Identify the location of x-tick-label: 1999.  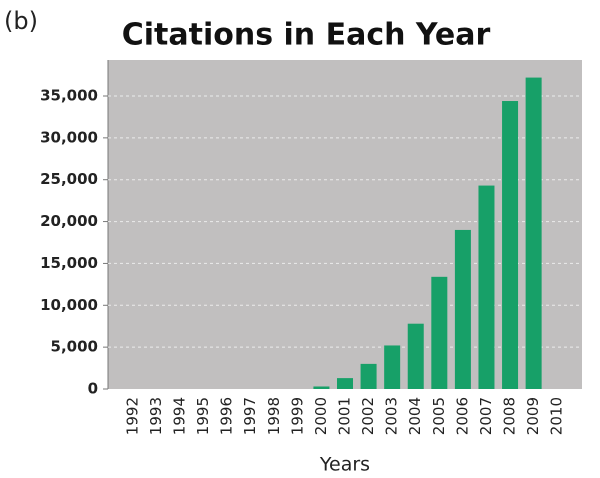
(297, 416).